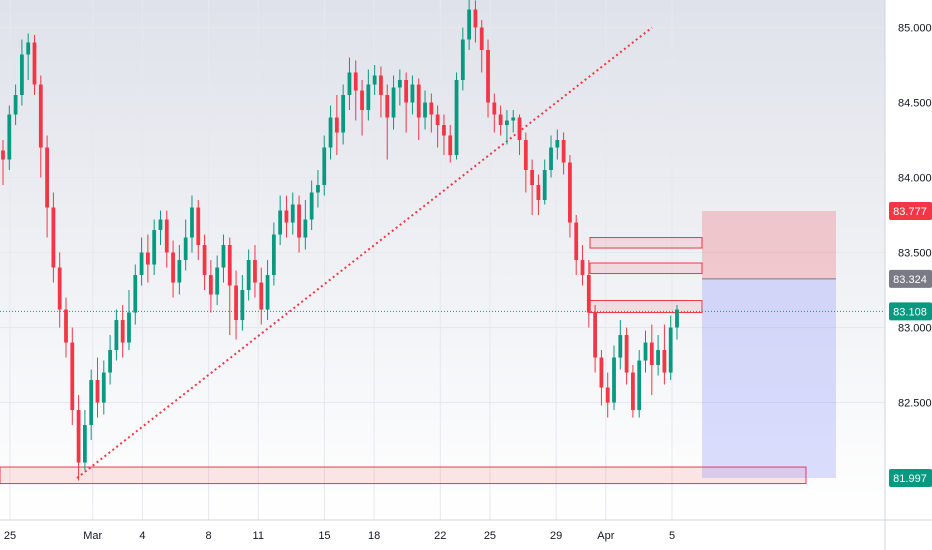  Describe the element at coordinates (769, 378) in the screenshot. I see `take-profit-zone` at that location.